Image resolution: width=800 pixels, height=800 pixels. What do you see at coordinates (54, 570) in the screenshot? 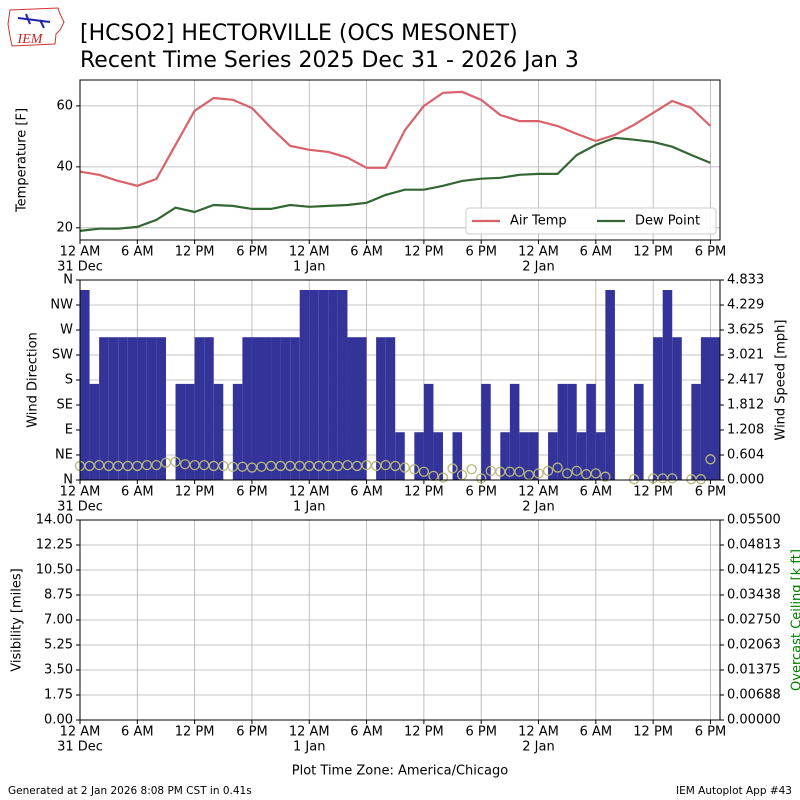
I see `y-tick-label: 10.50` at bounding box center [54, 570].